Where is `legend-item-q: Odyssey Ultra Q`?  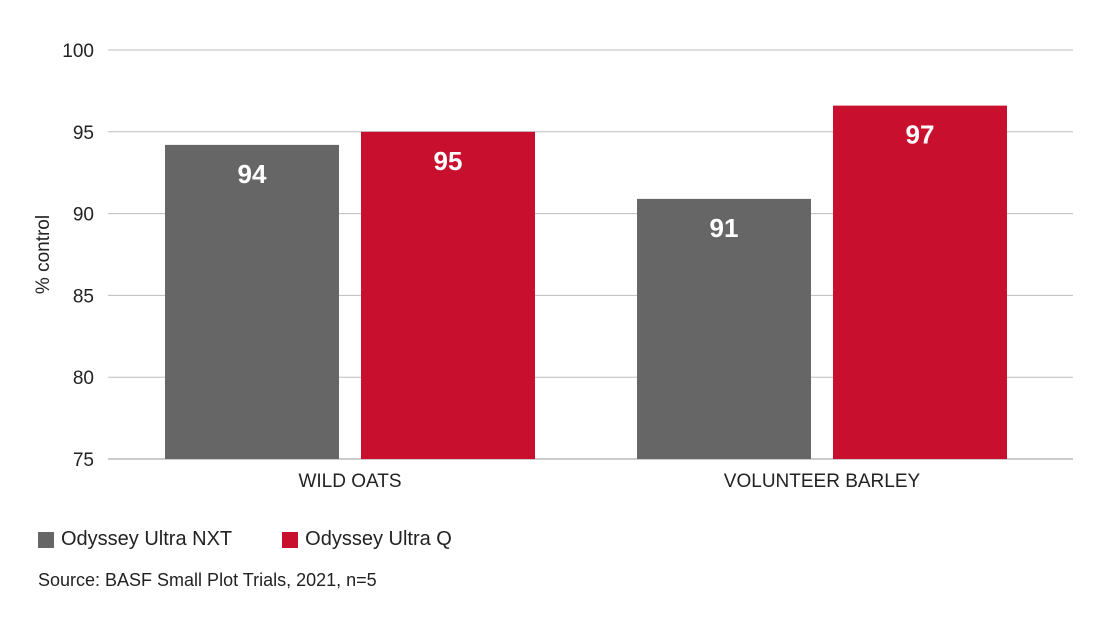 legend-item-q: Odyssey Ultra Q is located at coordinates (367, 539).